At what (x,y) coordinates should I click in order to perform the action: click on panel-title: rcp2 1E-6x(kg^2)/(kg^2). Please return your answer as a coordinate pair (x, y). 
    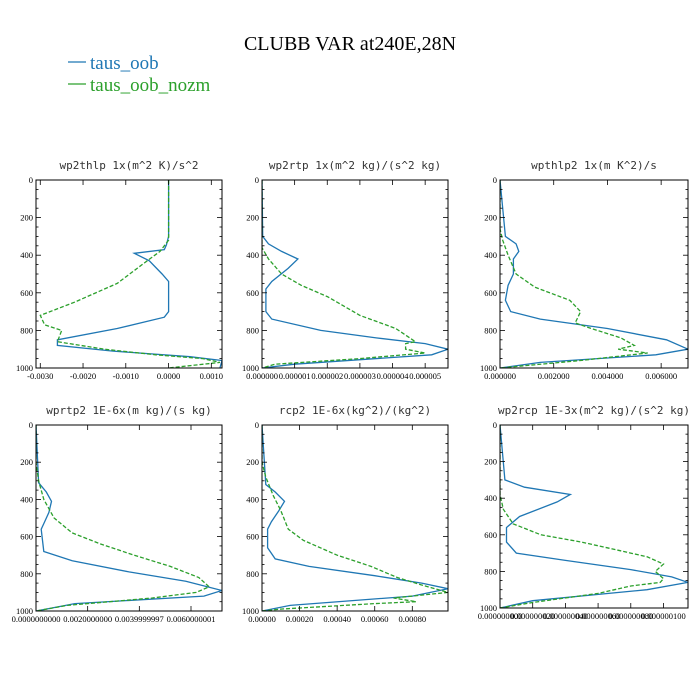
    Looking at the image, I should click on (355, 410).